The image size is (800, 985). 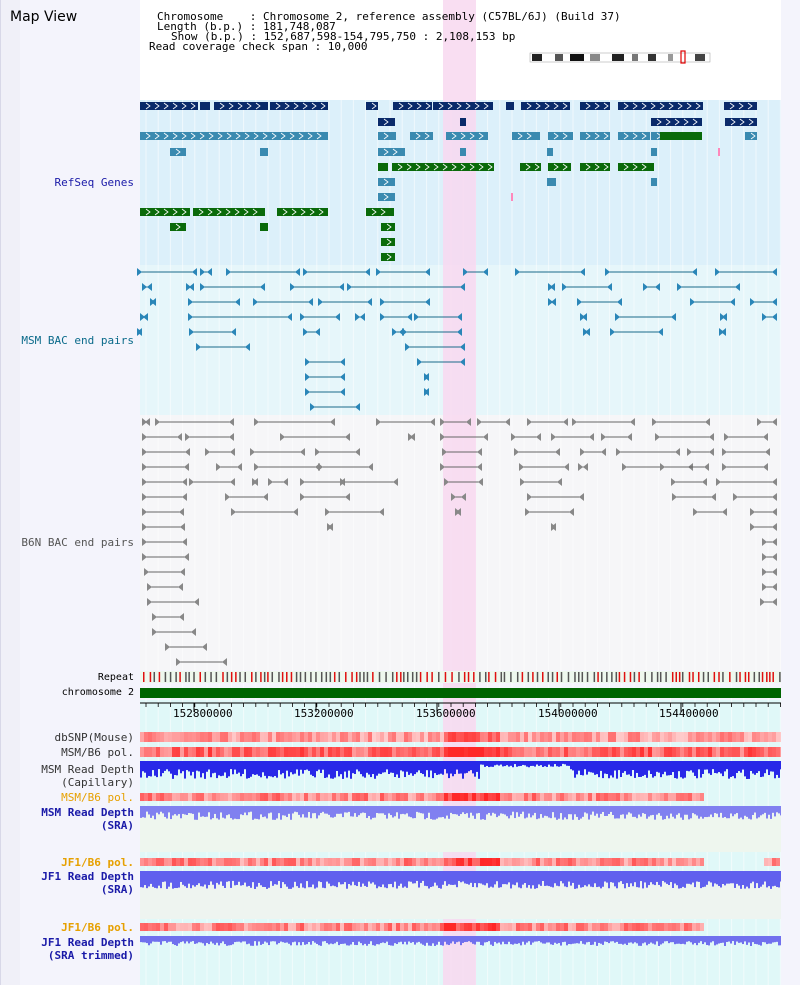 What do you see at coordinates (87, 769) in the screenshot?
I see `track-label-msm-depth-cap: MSM Read Depth` at bounding box center [87, 769].